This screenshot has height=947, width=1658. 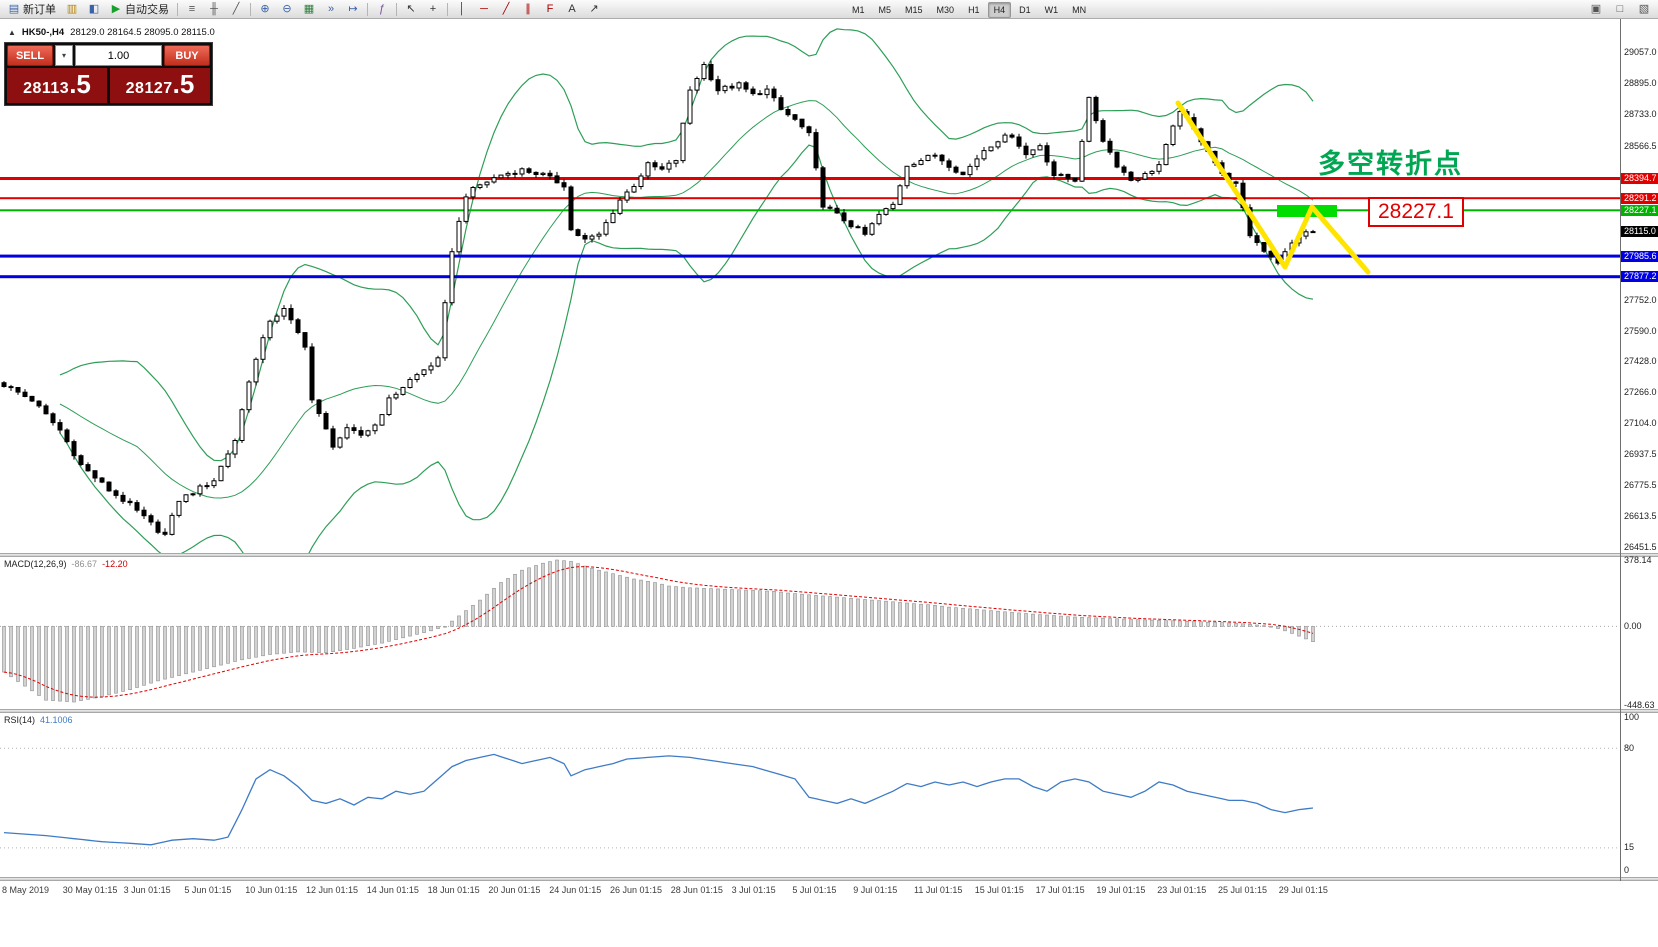 I want to click on yellow-trendline, so click(x=1273, y=187).